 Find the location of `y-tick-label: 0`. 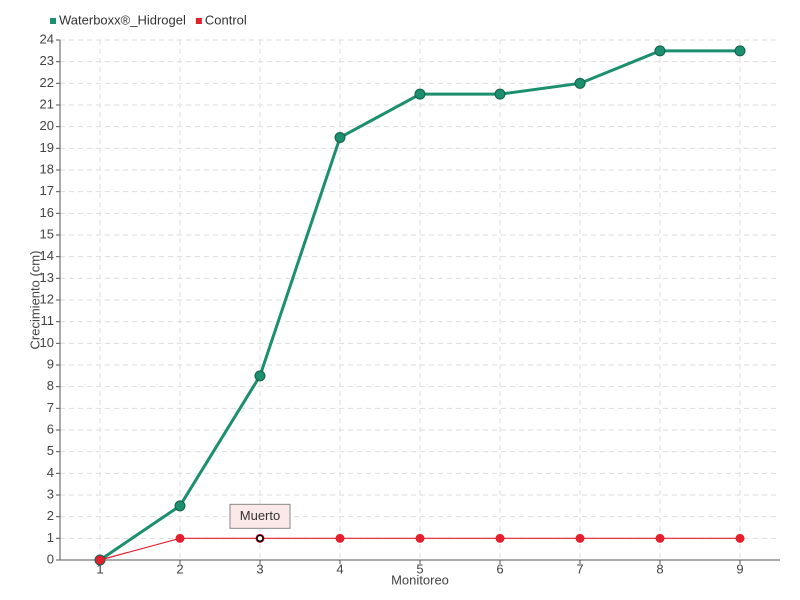

y-tick-label: 0 is located at coordinates (50, 558).